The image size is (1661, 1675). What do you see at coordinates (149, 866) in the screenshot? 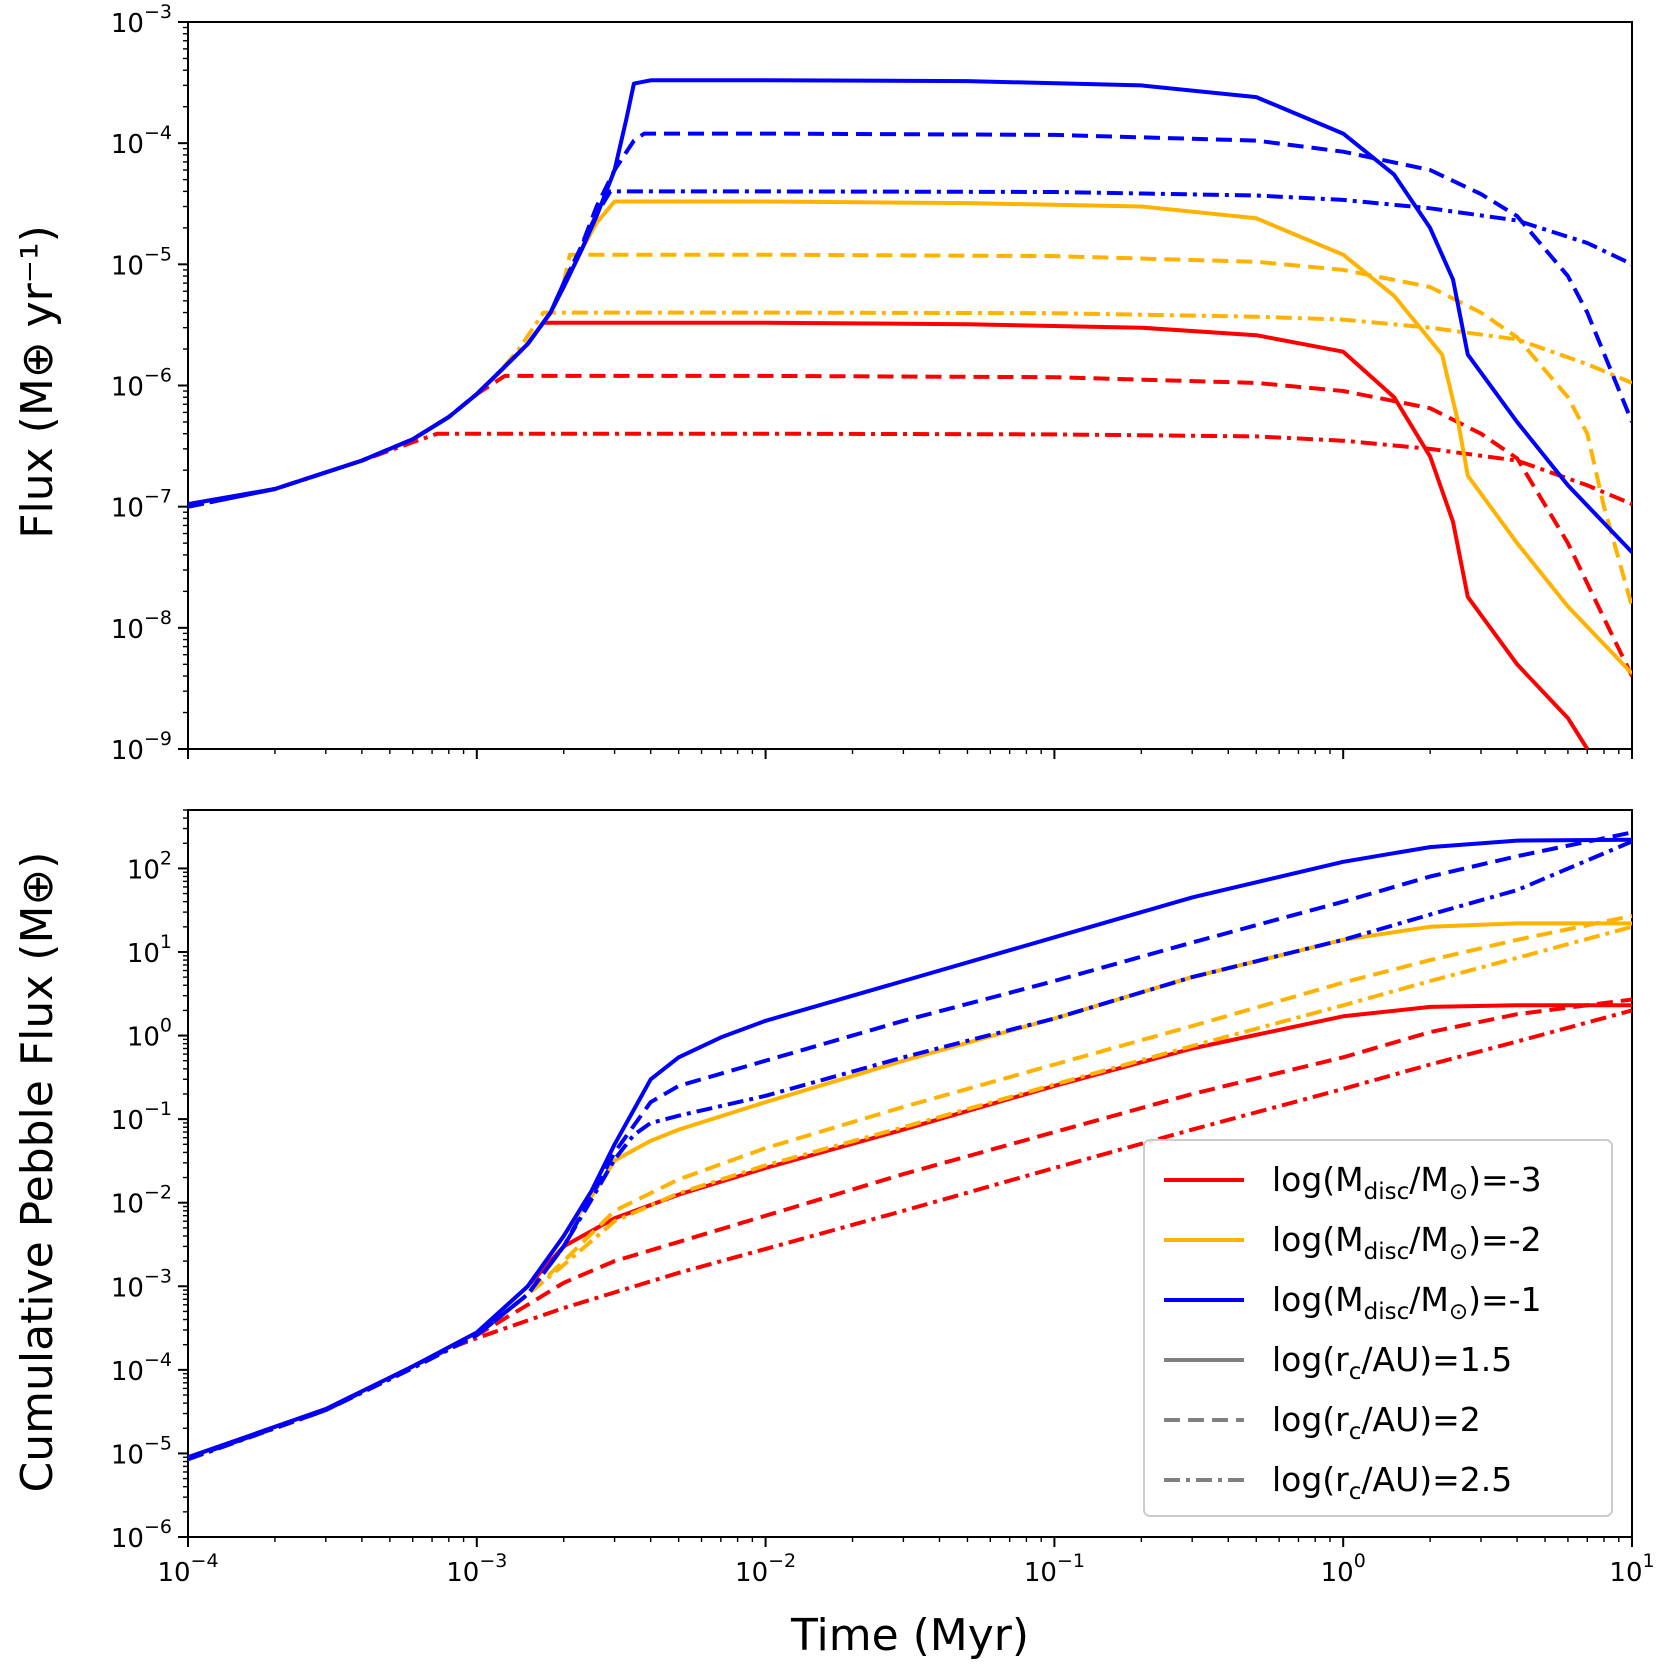
I see `bottom-y-tick-label: 10²` at bounding box center [149, 866].